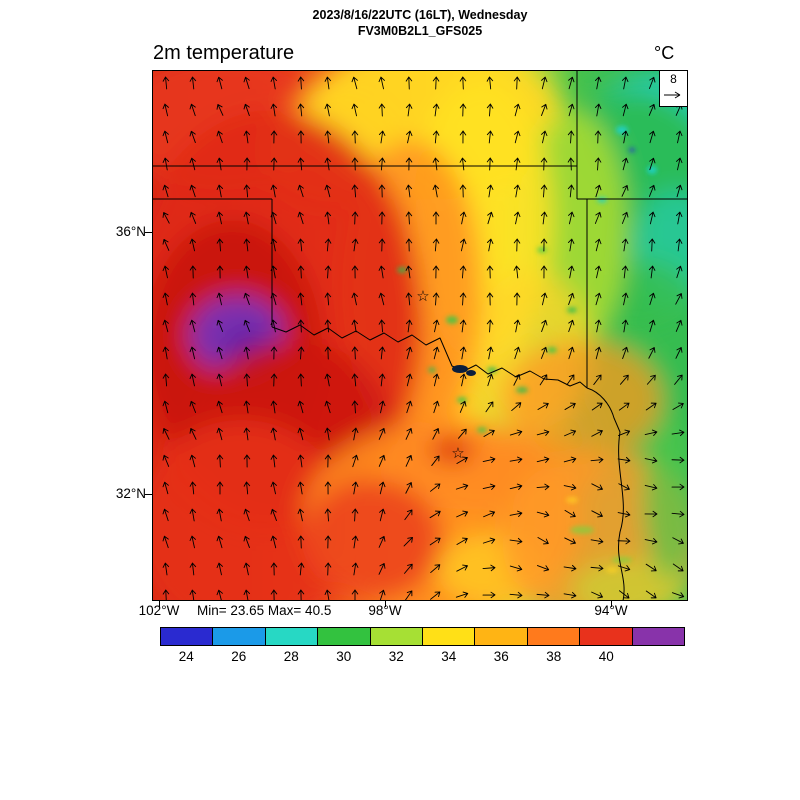  What do you see at coordinates (385, 610) in the screenshot?
I see `lon-tick-label-98w: 98°W` at bounding box center [385, 610].